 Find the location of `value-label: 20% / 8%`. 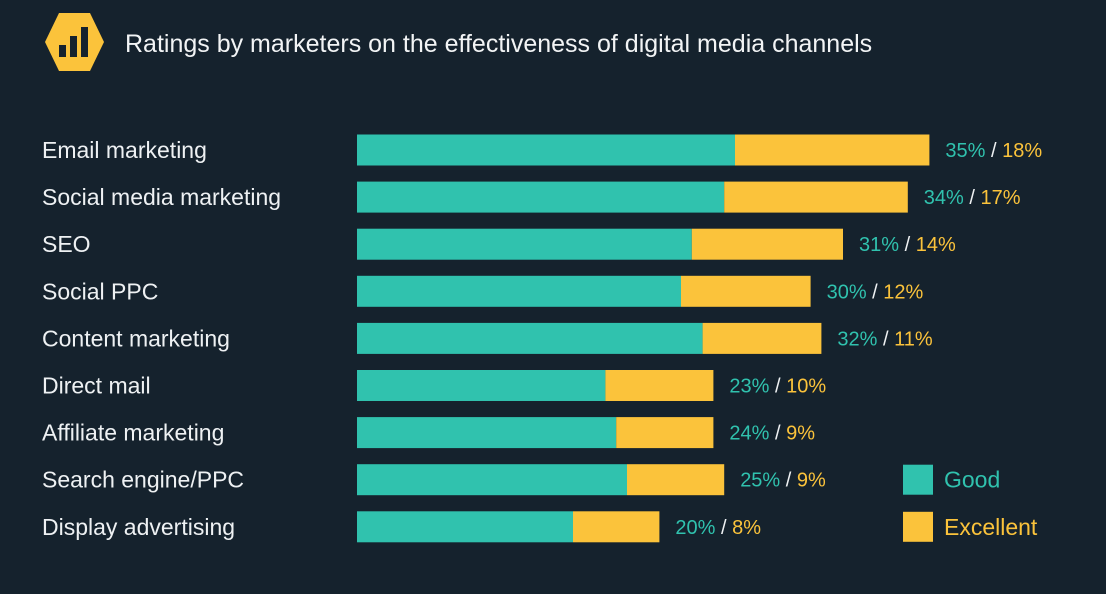

value-label: 20% / 8% is located at coordinates (718, 528).